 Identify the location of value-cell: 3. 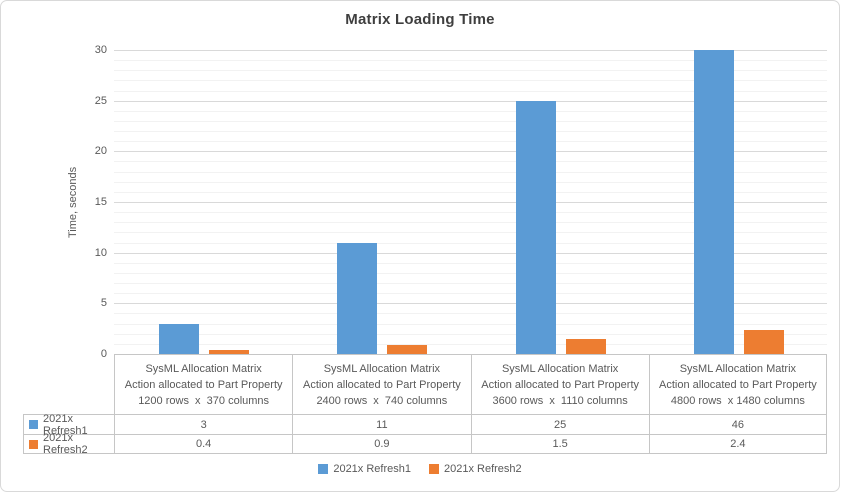
(203, 424).